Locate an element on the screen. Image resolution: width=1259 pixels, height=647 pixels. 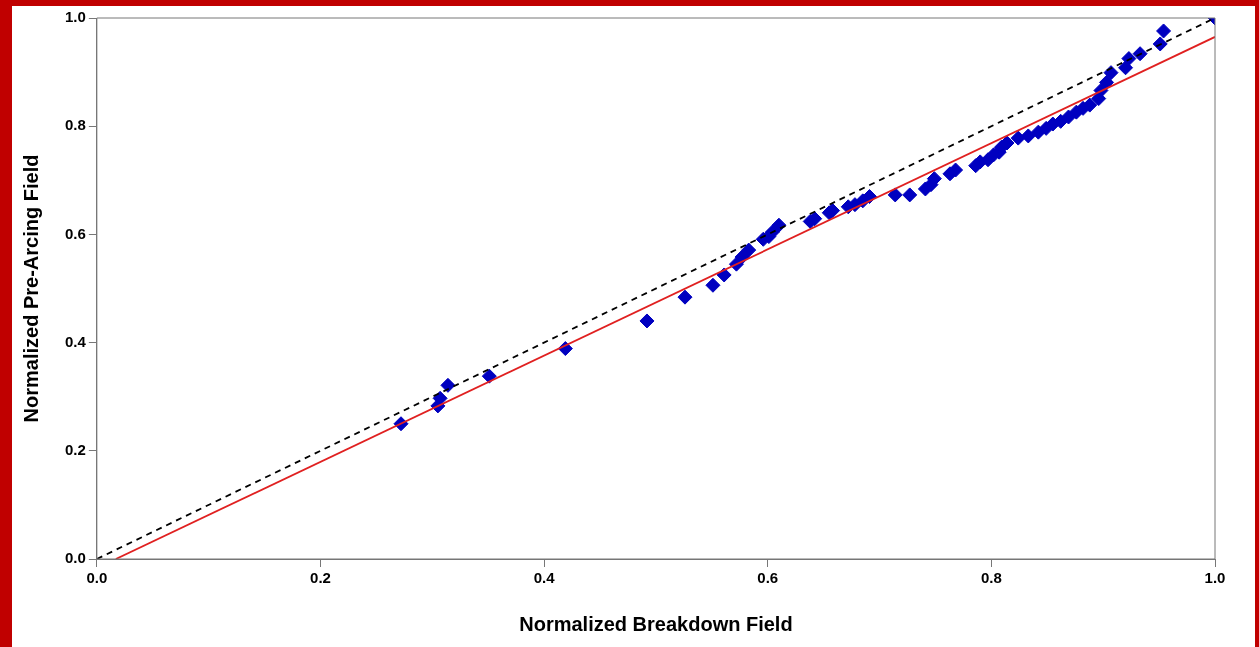
x-tick-label: 0.2 is located at coordinates (320, 578).